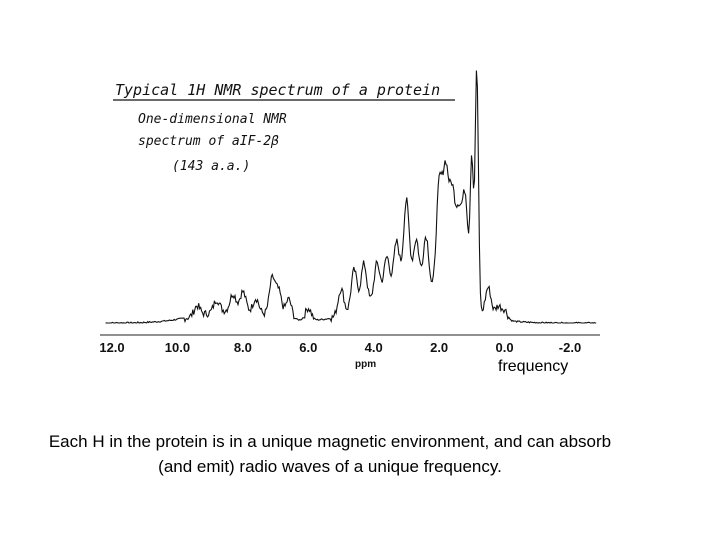 This screenshot has width=720, height=540. What do you see at coordinates (111, 347) in the screenshot?
I see `x-tick-label: 12.0` at bounding box center [111, 347].